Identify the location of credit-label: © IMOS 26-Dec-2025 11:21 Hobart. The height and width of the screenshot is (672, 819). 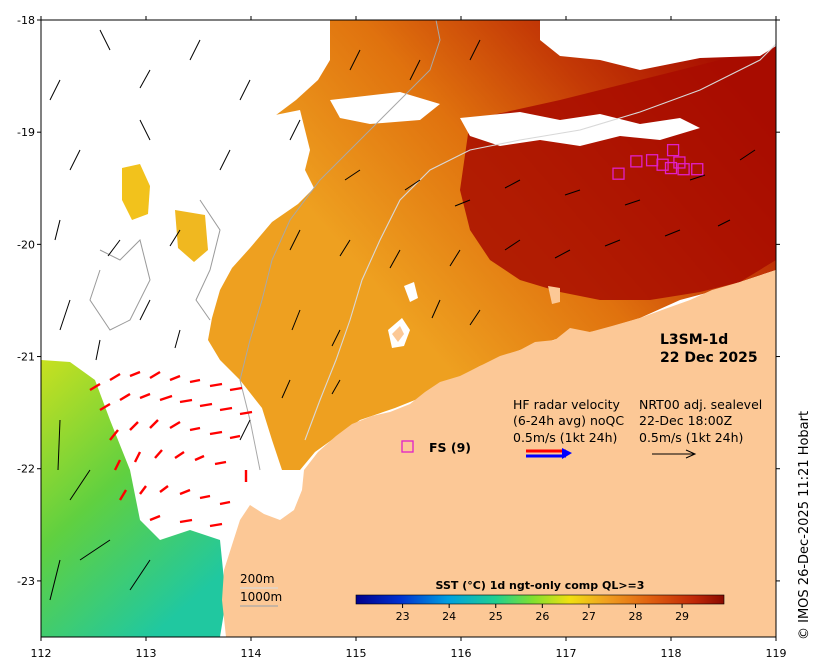
(804, 525).